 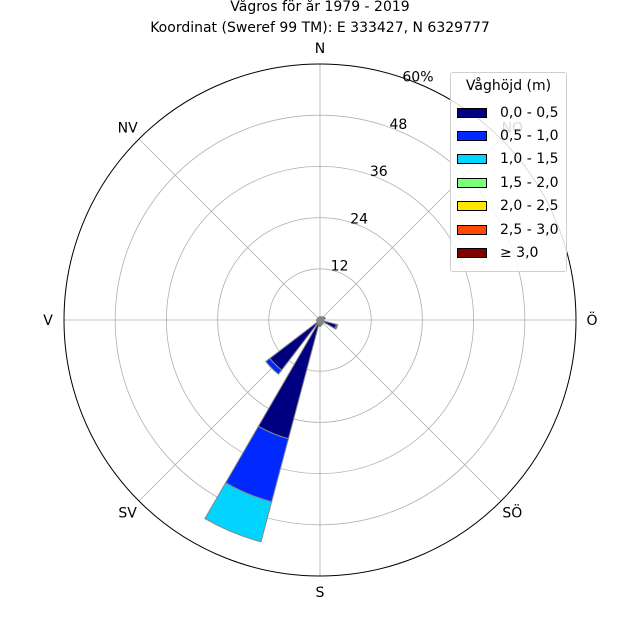 I want to click on legend-label: 0,0 - 0,5, so click(x=529, y=112).